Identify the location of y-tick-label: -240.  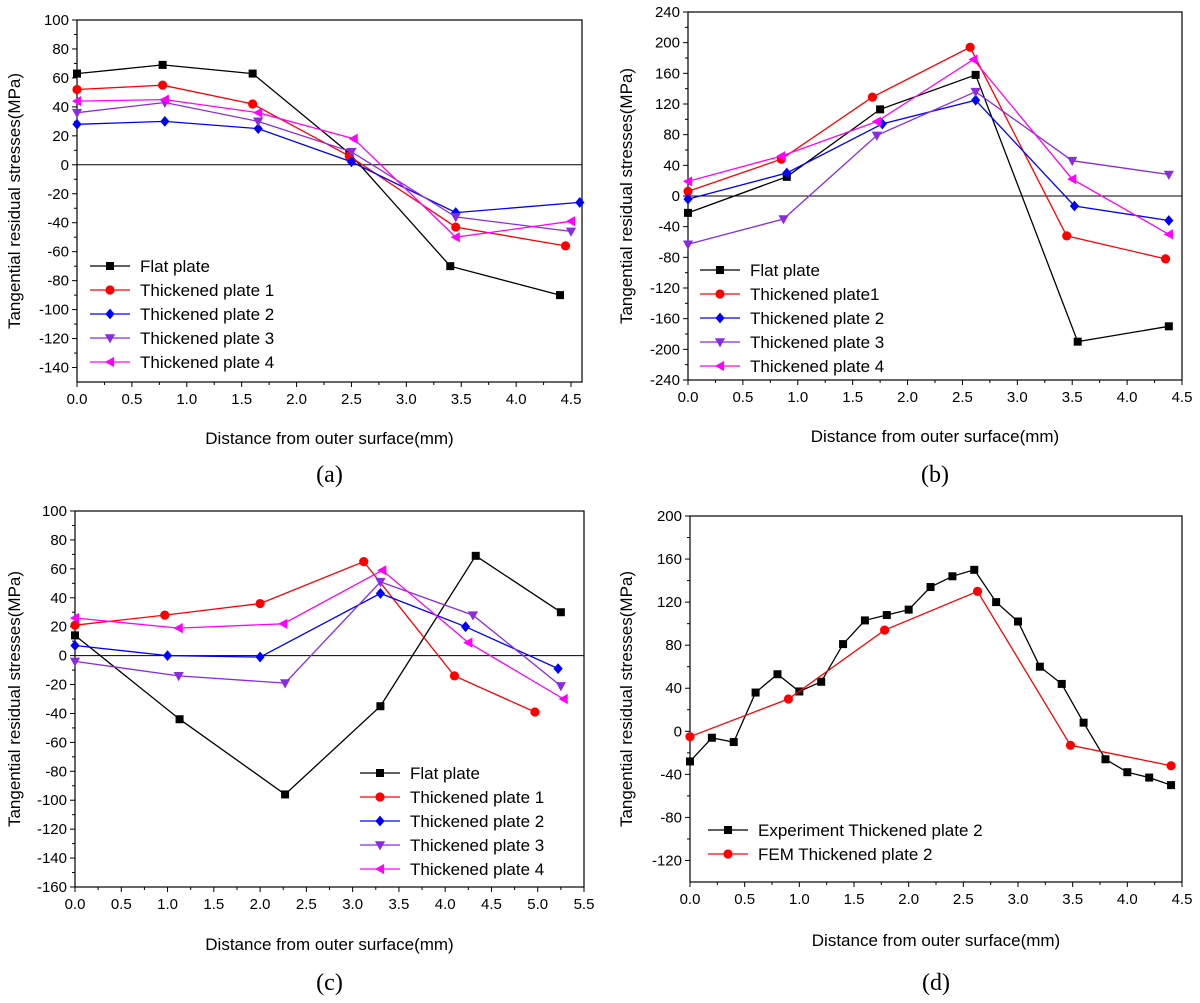
(665, 380).